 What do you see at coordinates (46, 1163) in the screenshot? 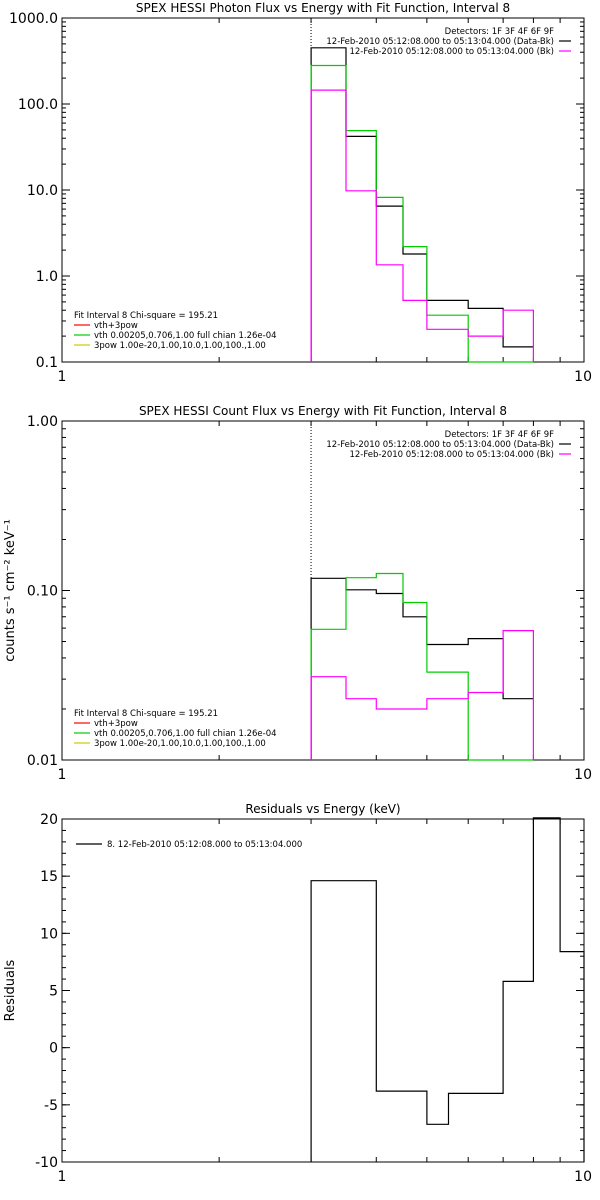
I see `y-tick-label: -10` at bounding box center [46, 1163].